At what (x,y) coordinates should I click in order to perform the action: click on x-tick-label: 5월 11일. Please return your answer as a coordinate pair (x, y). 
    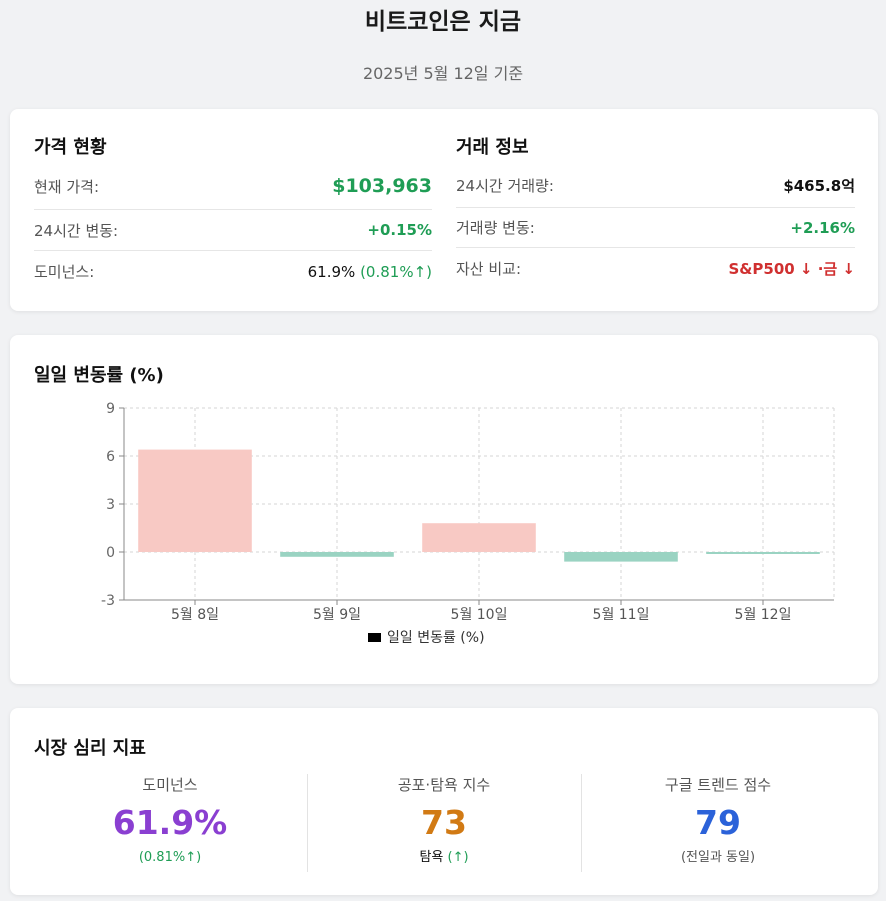
    Looking at the image, I should click on (621, 615).